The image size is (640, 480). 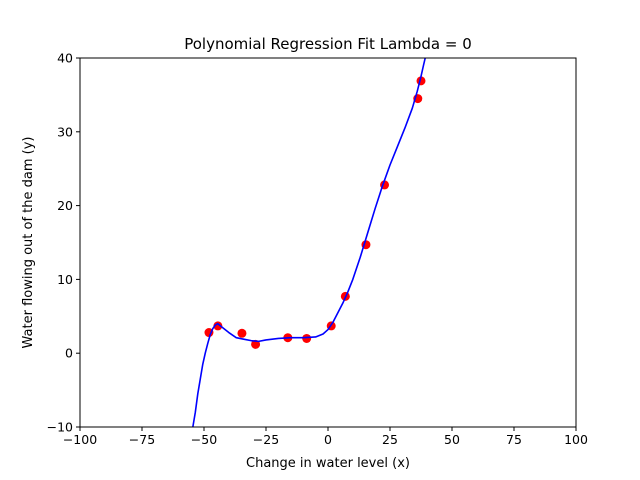 What do you see at coordinates (328, 44) in the screenshot?
I see `chart-title: Polynomial Regression Fit Lambda = 0` at bounding box center [328, 44].